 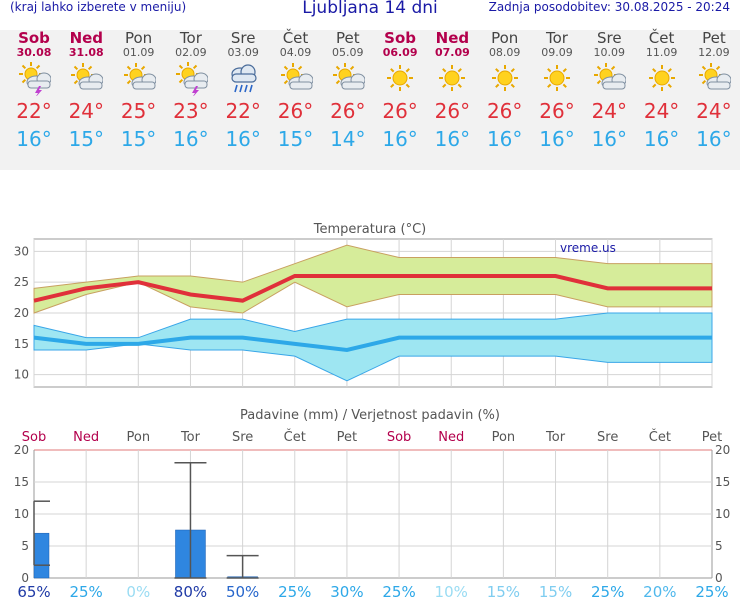 I want to click on y-tick-label-right: 5, so click(x=719, y=546).